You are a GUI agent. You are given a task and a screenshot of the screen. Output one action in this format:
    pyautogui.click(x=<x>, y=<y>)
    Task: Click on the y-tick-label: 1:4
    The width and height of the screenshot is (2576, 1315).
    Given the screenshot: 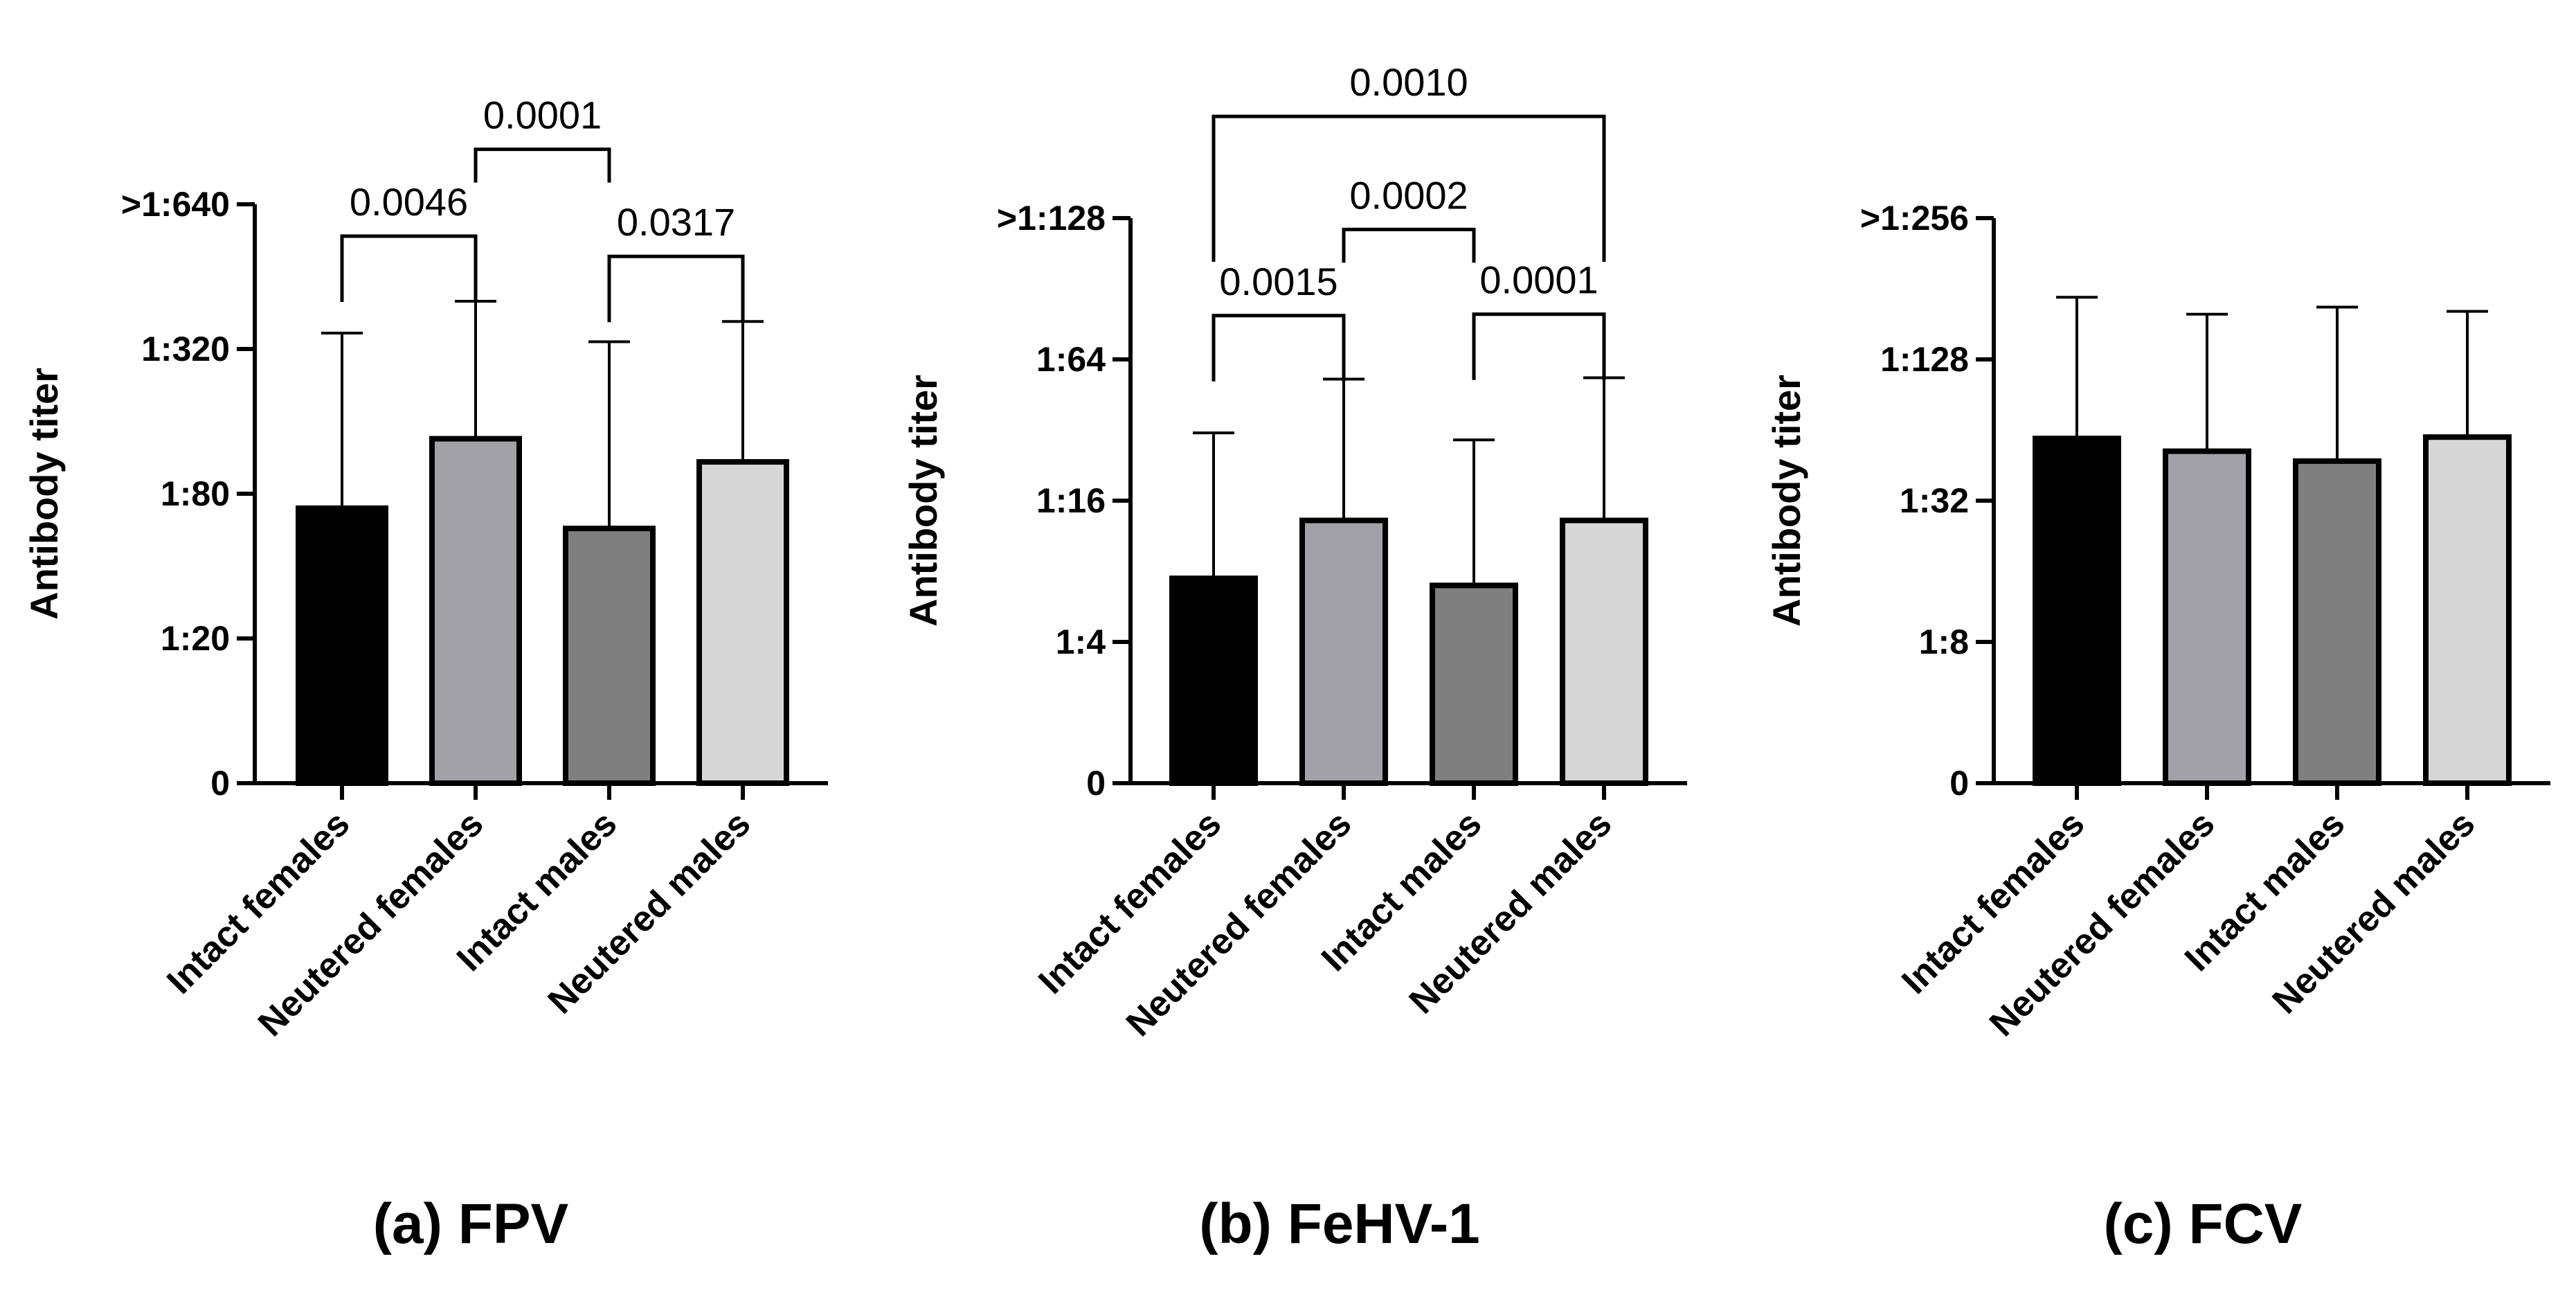 What is the action you would take?
    pyautogui.click(x=1081, y=642)
    